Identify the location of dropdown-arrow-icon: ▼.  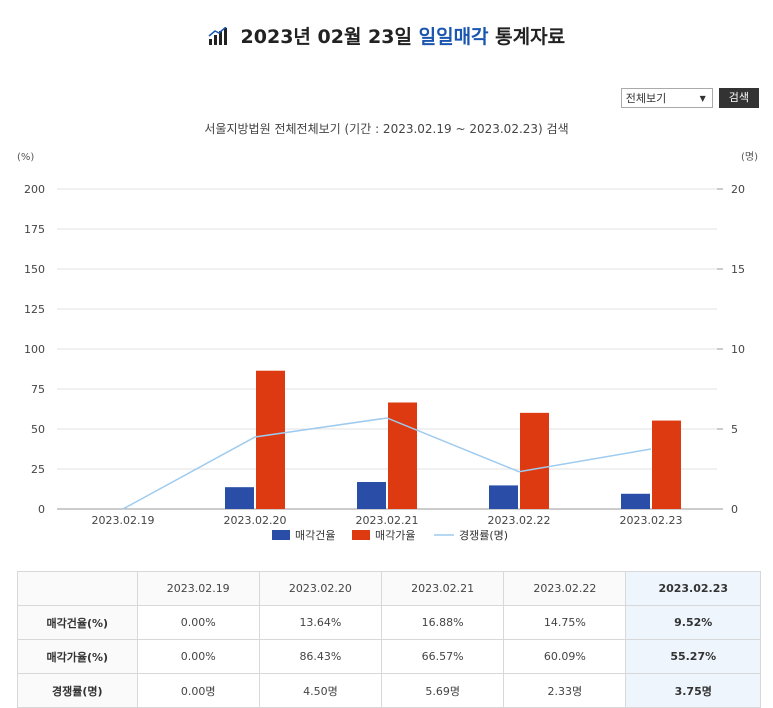
(702, 98).